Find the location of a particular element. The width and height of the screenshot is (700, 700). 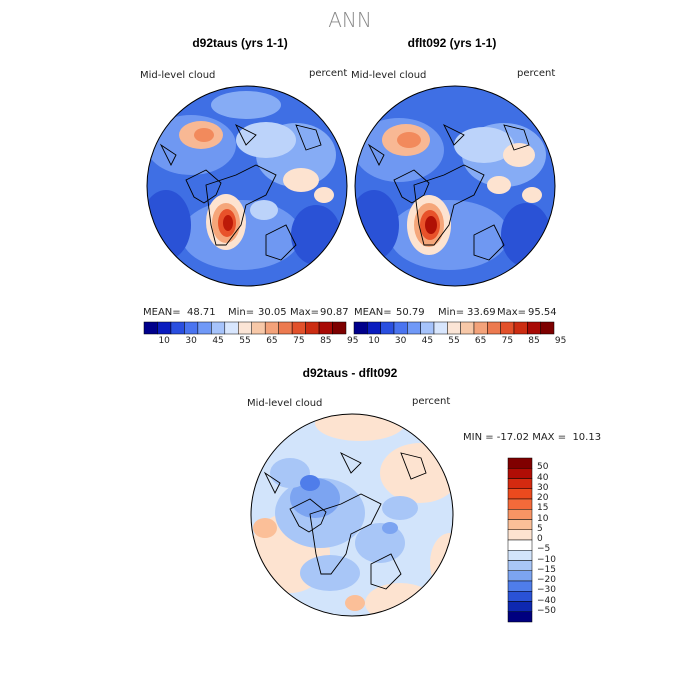

panel-2-polar-map is located at coordinates (455, 186).